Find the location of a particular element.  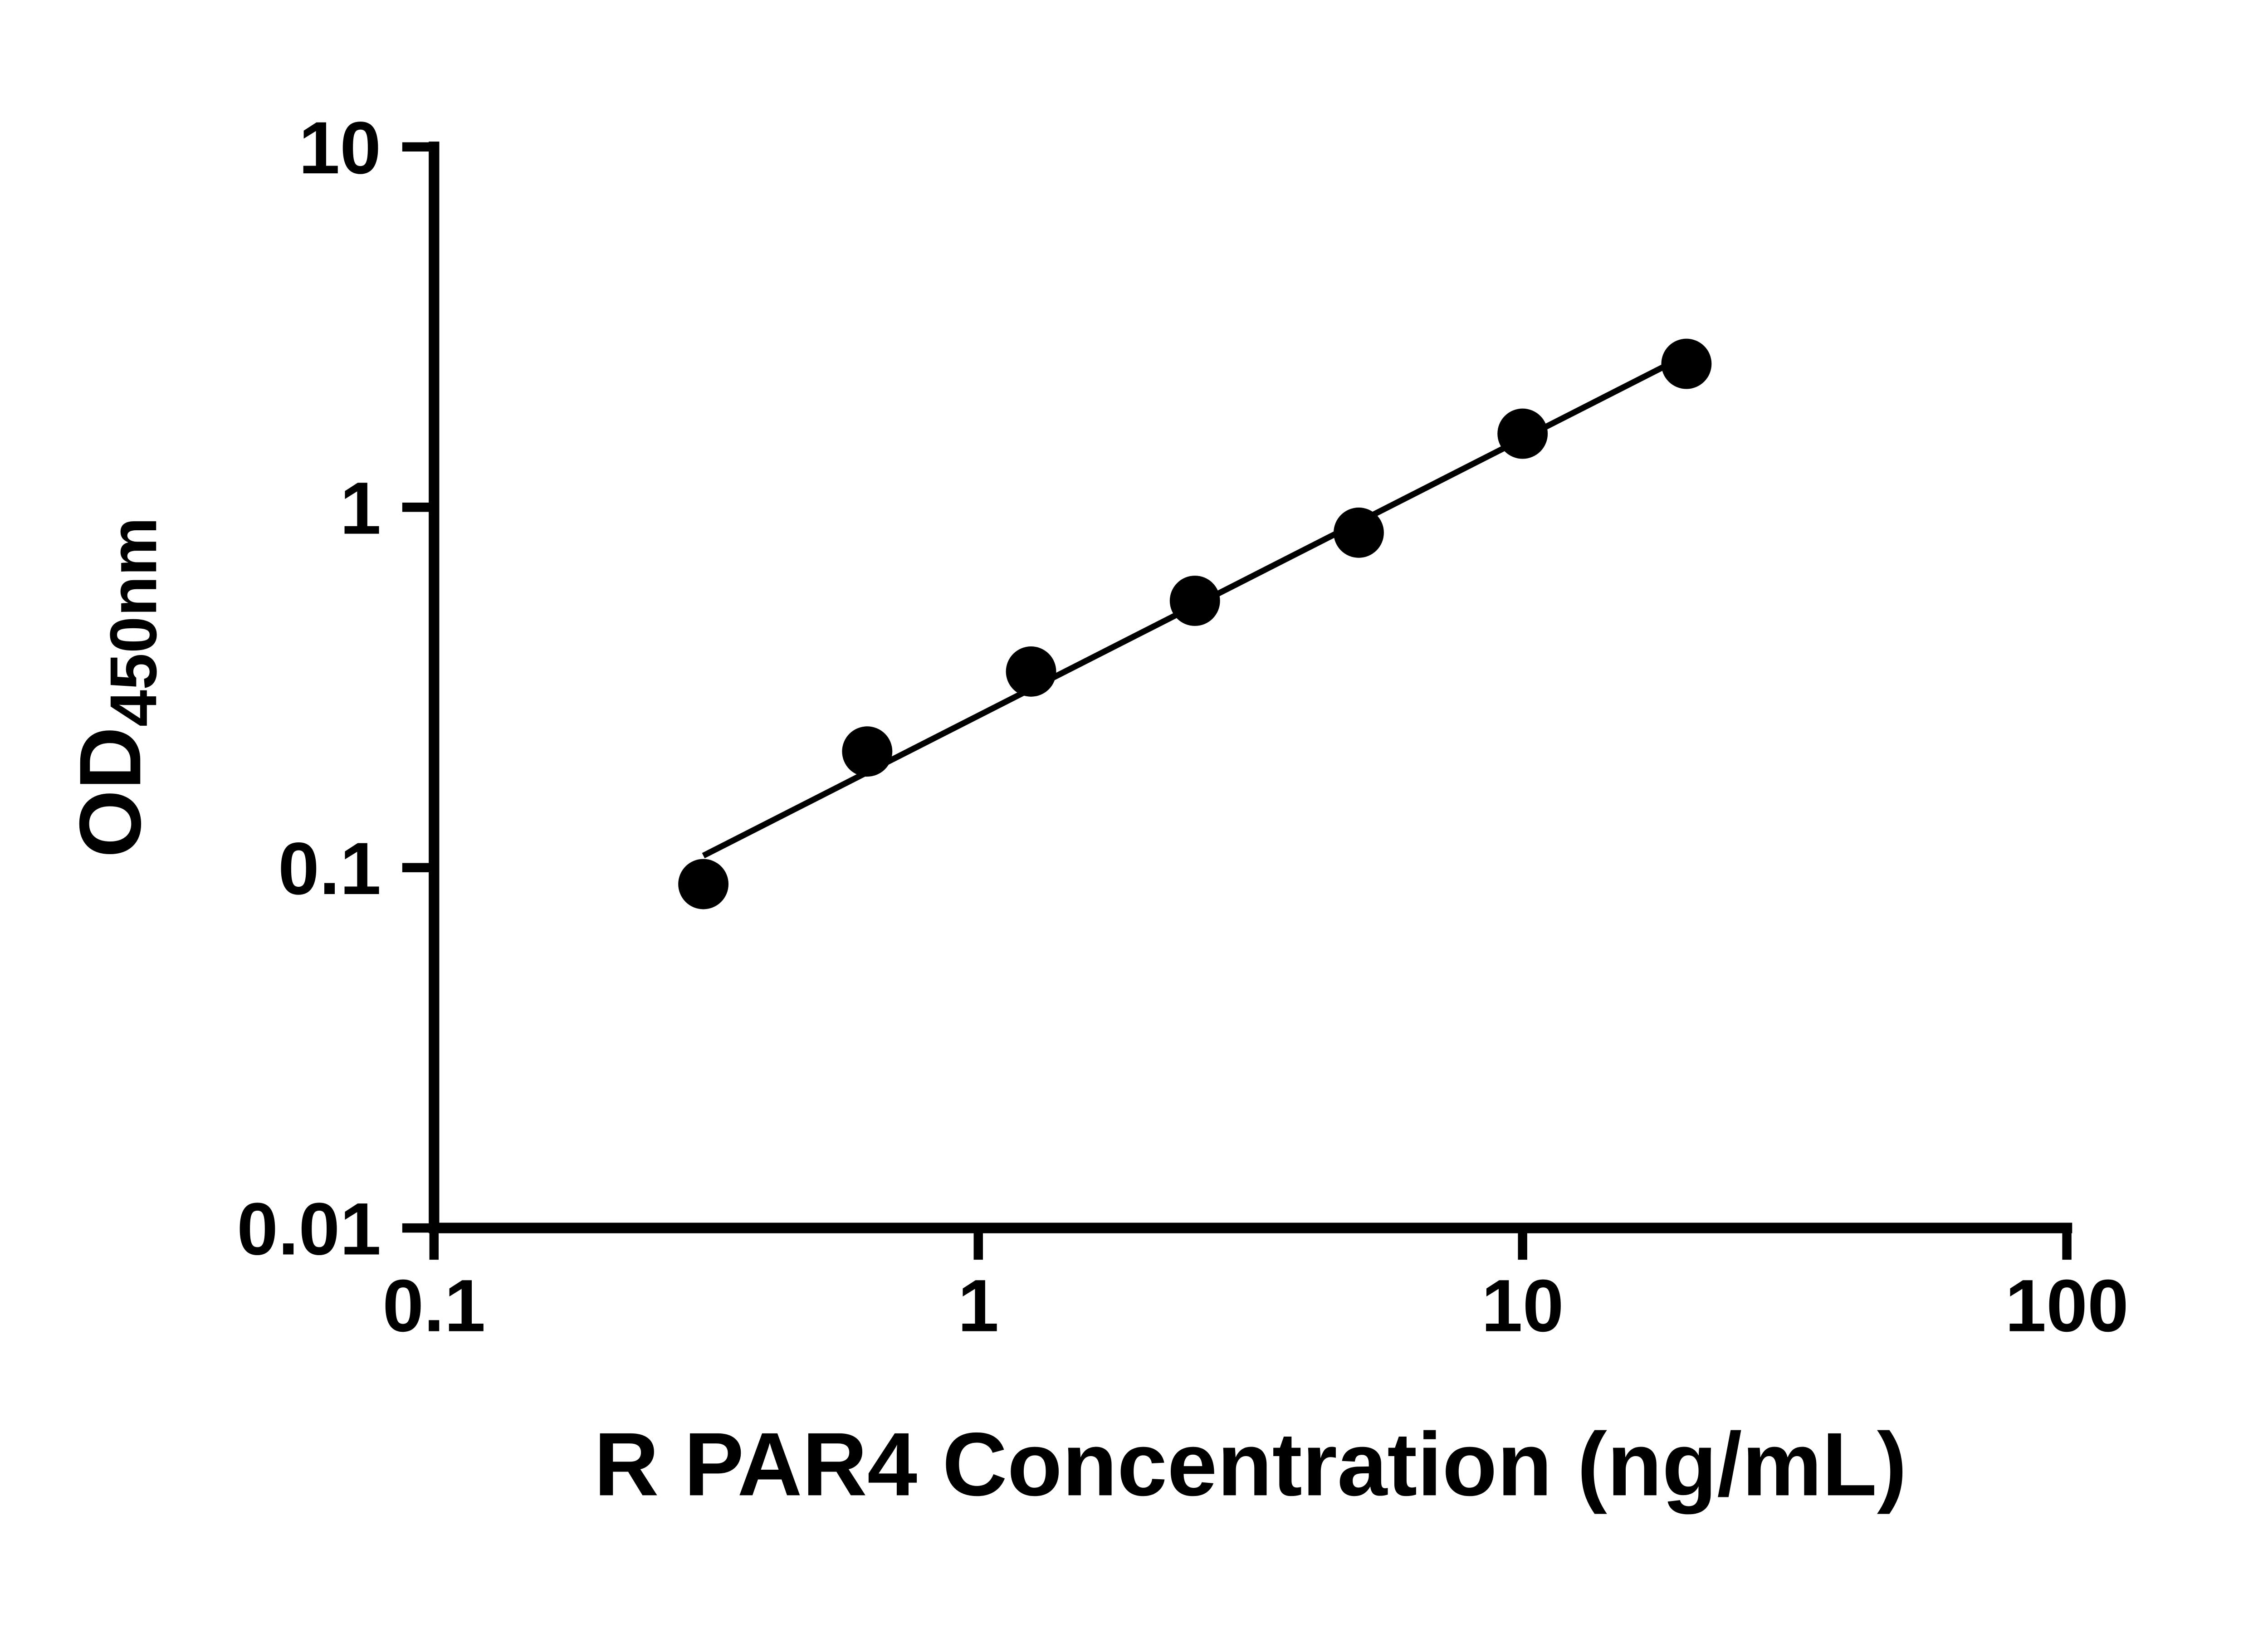

y-axis-title-main: OD is located at coordinates (110, 792).